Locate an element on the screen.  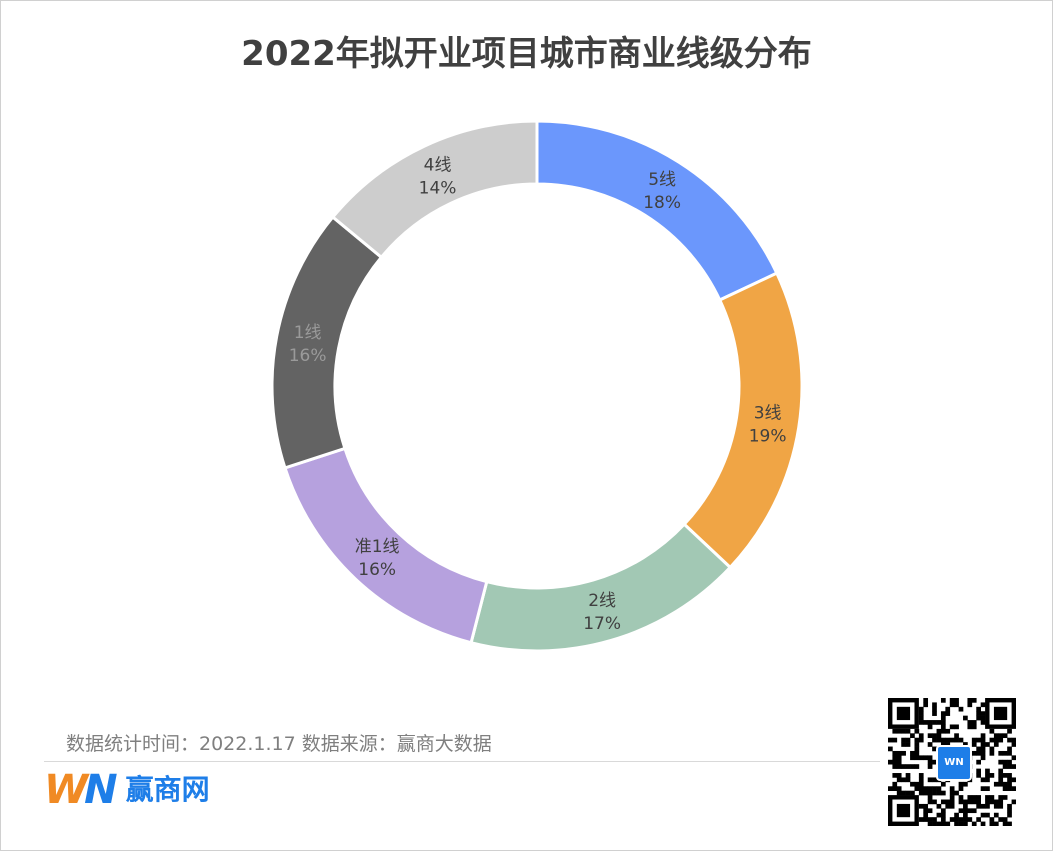
data-source-note: 数据统计时间：2022.1.17 数据来源：赢商大数据 is located at coordinates (279, 744).